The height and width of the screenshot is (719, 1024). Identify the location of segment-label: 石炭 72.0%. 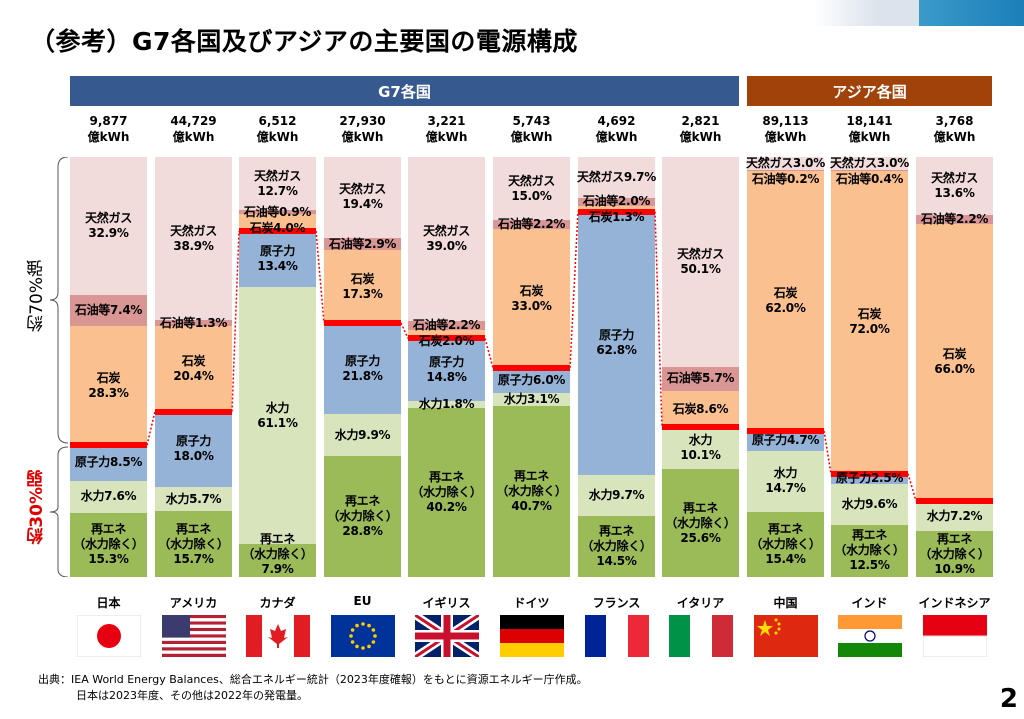
(869, 322).